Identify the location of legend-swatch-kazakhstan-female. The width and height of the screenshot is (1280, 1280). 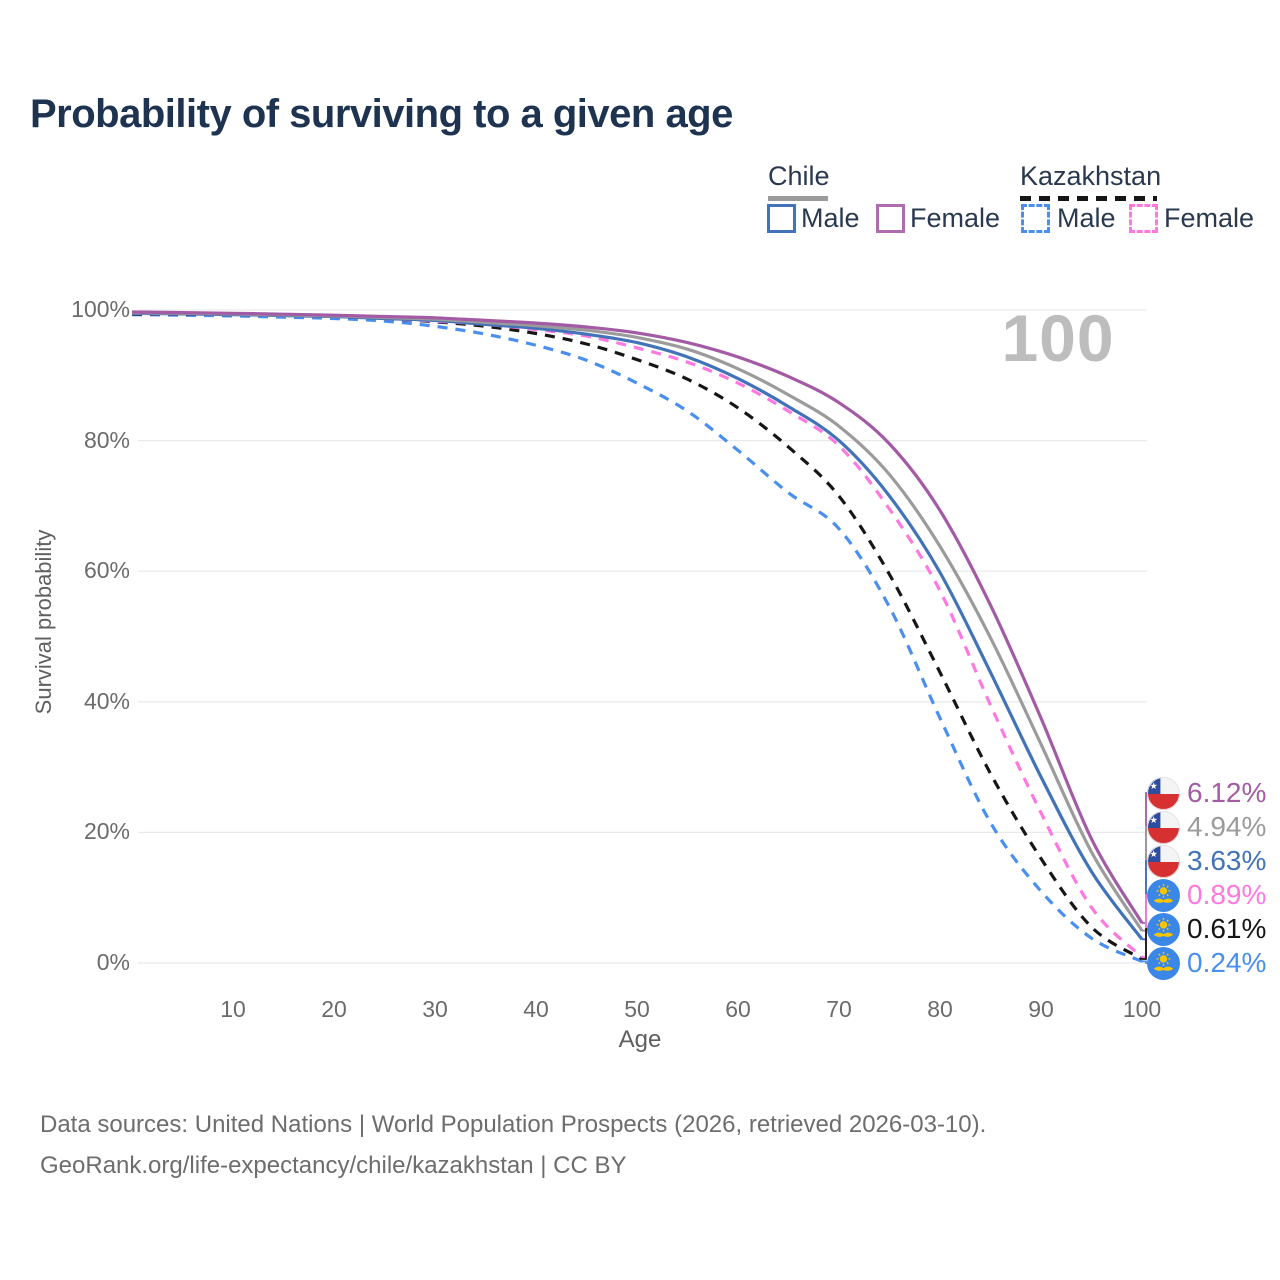
(1143, 218).